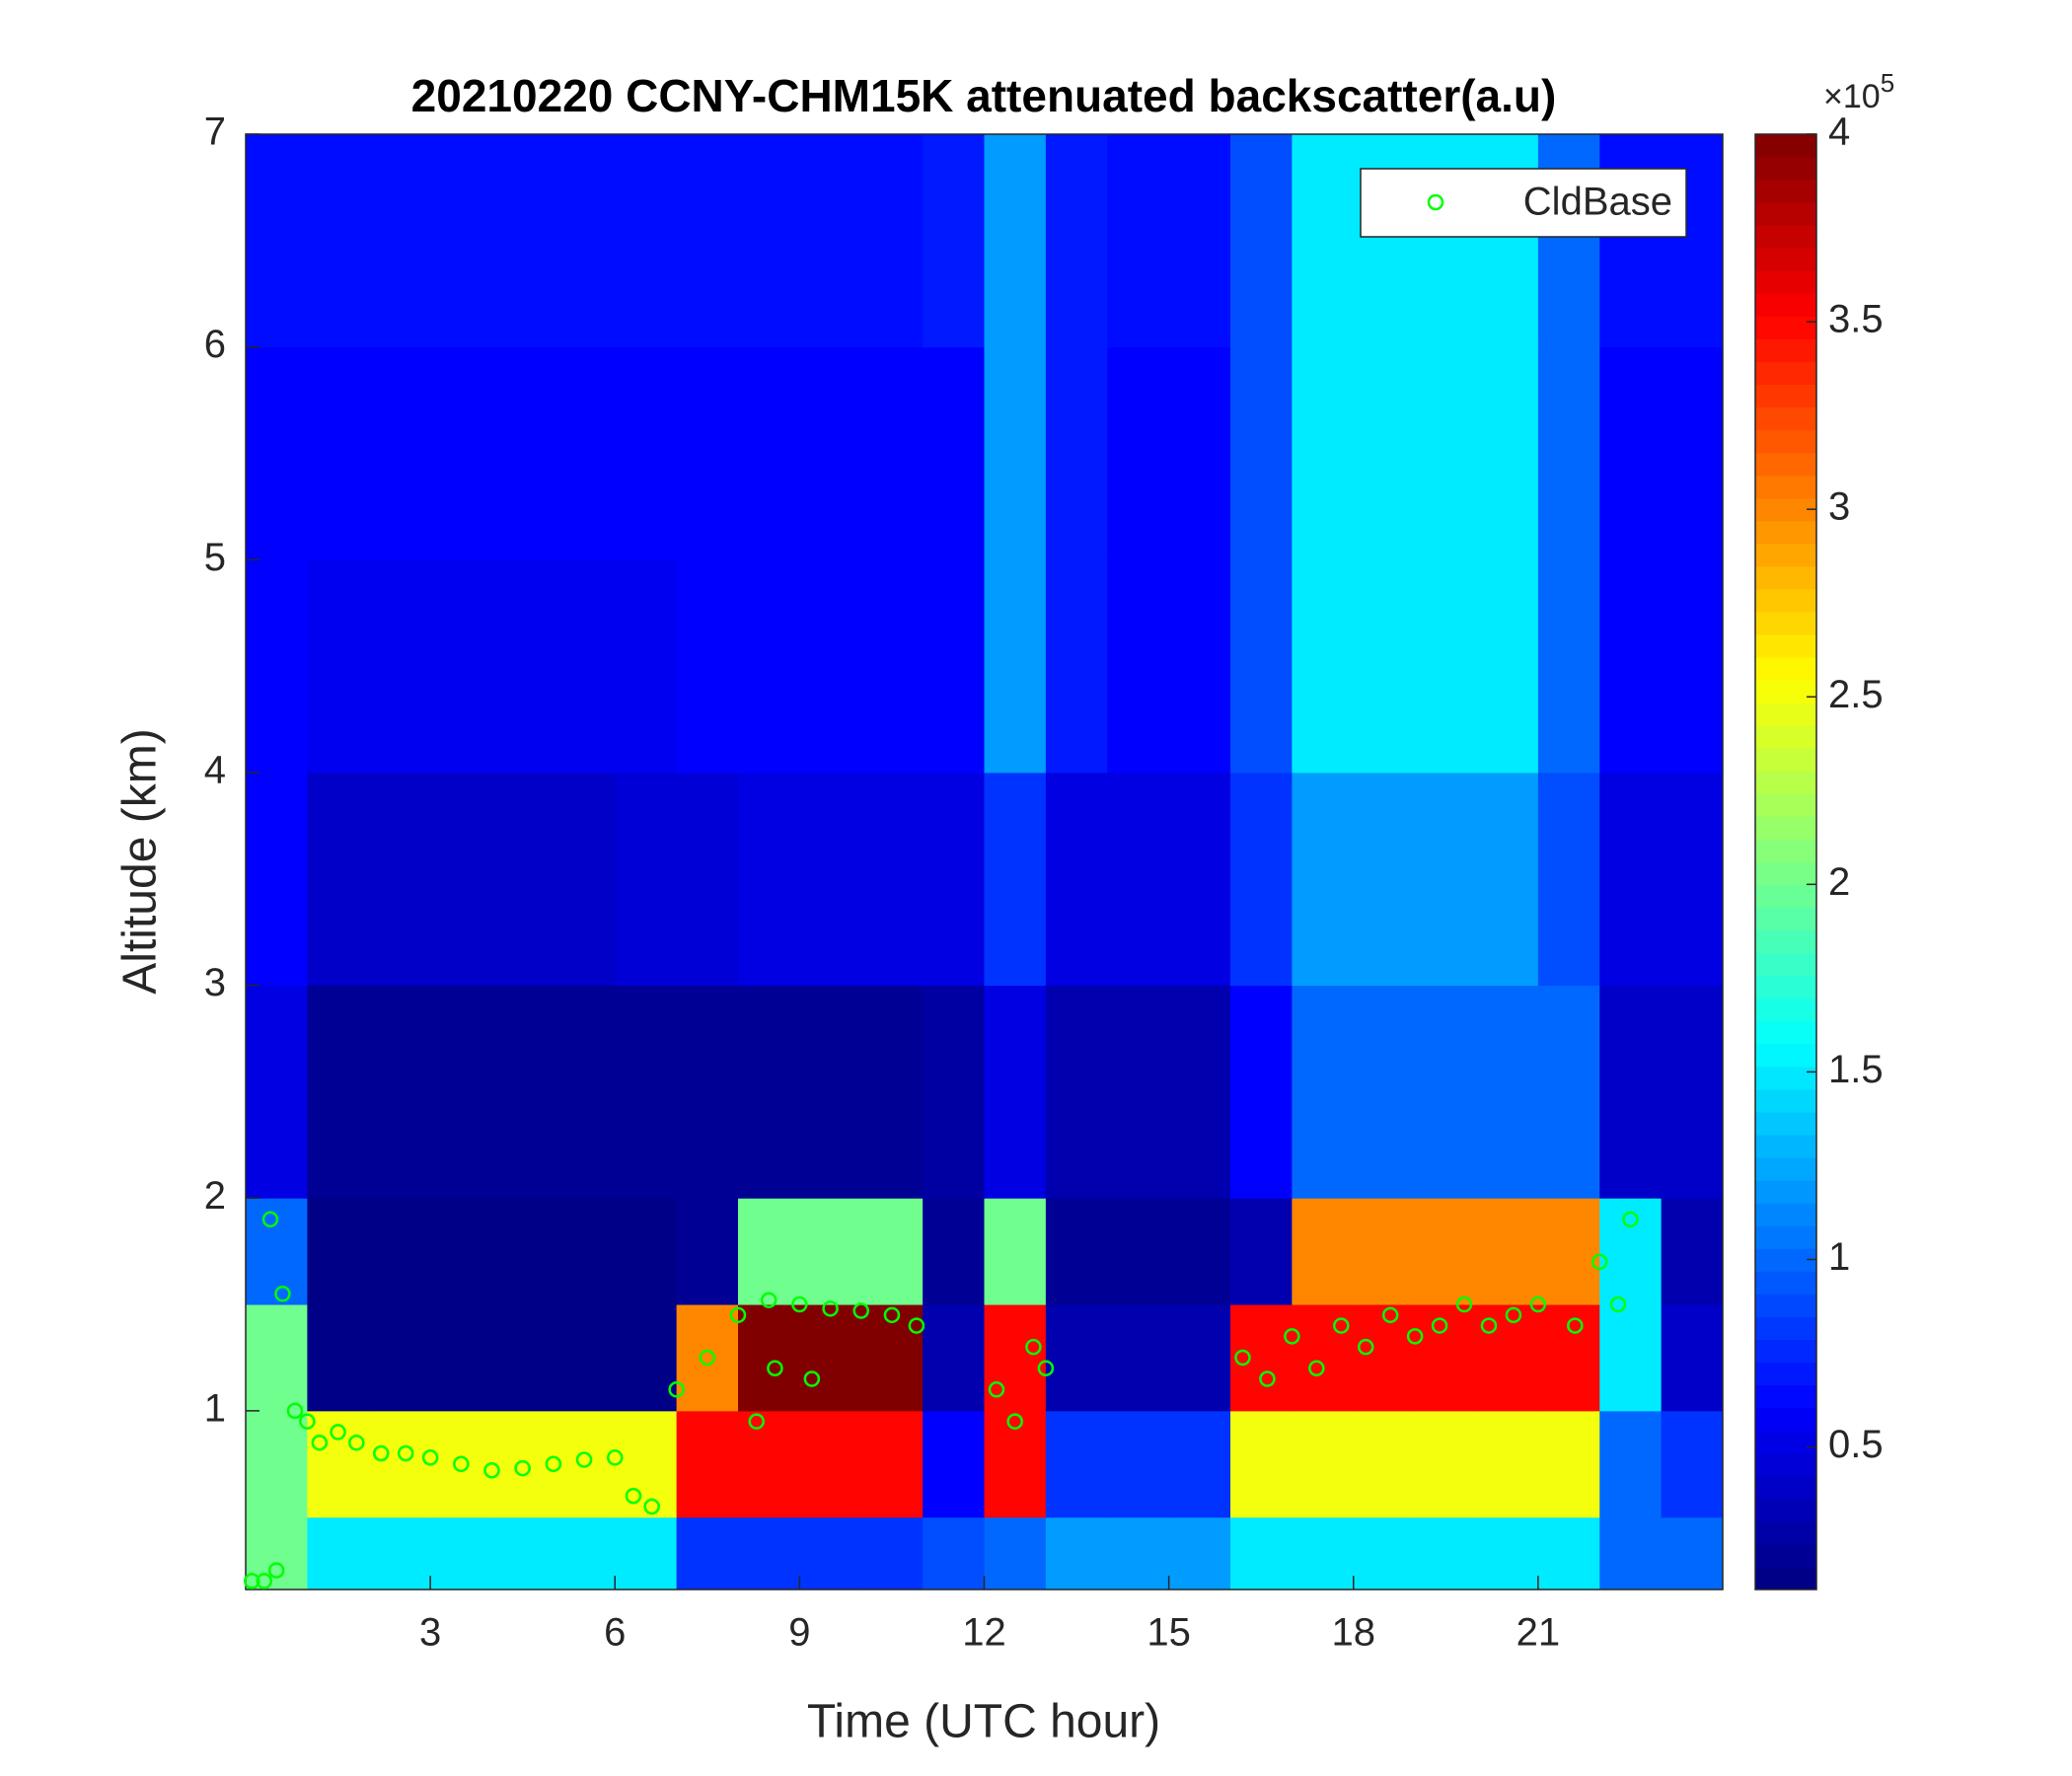 The height and width of the screenshot is (1776, 2072). I want to click on y-axis-label: Altitude (km), so click(141, 861).